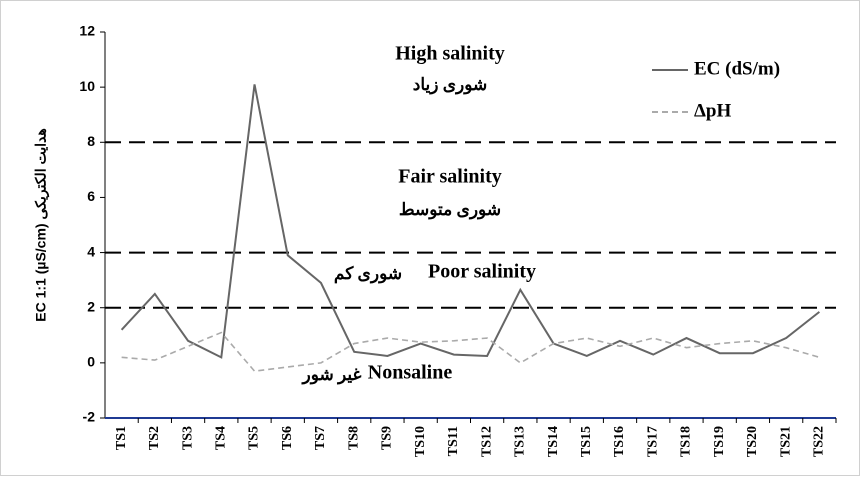 The width and height of the screenshot is (861, 477). I want to click on x-tick-label: TS22, so click(819, 441).